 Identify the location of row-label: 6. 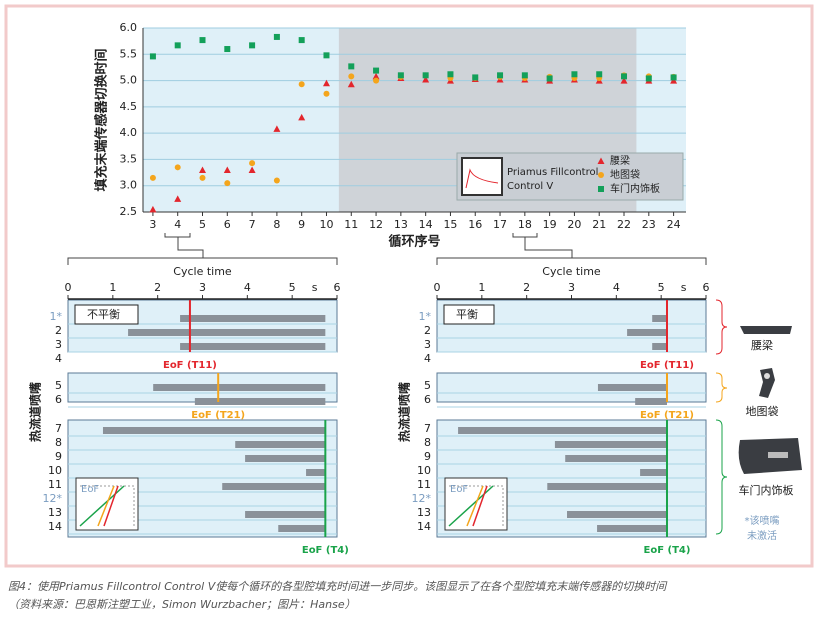
(58, 399).